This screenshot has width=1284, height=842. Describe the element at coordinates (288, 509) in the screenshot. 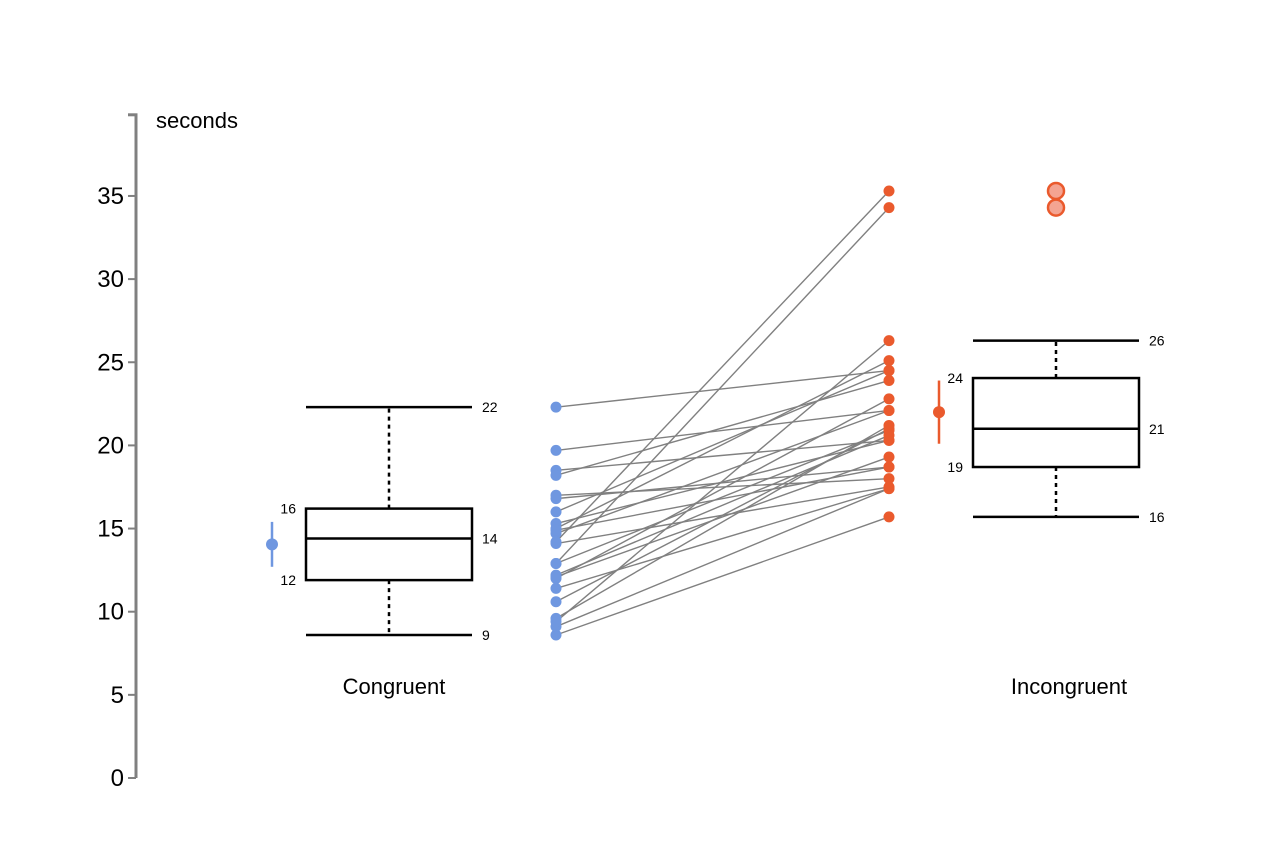

I see `congruent-q3-label: 16` at that location.